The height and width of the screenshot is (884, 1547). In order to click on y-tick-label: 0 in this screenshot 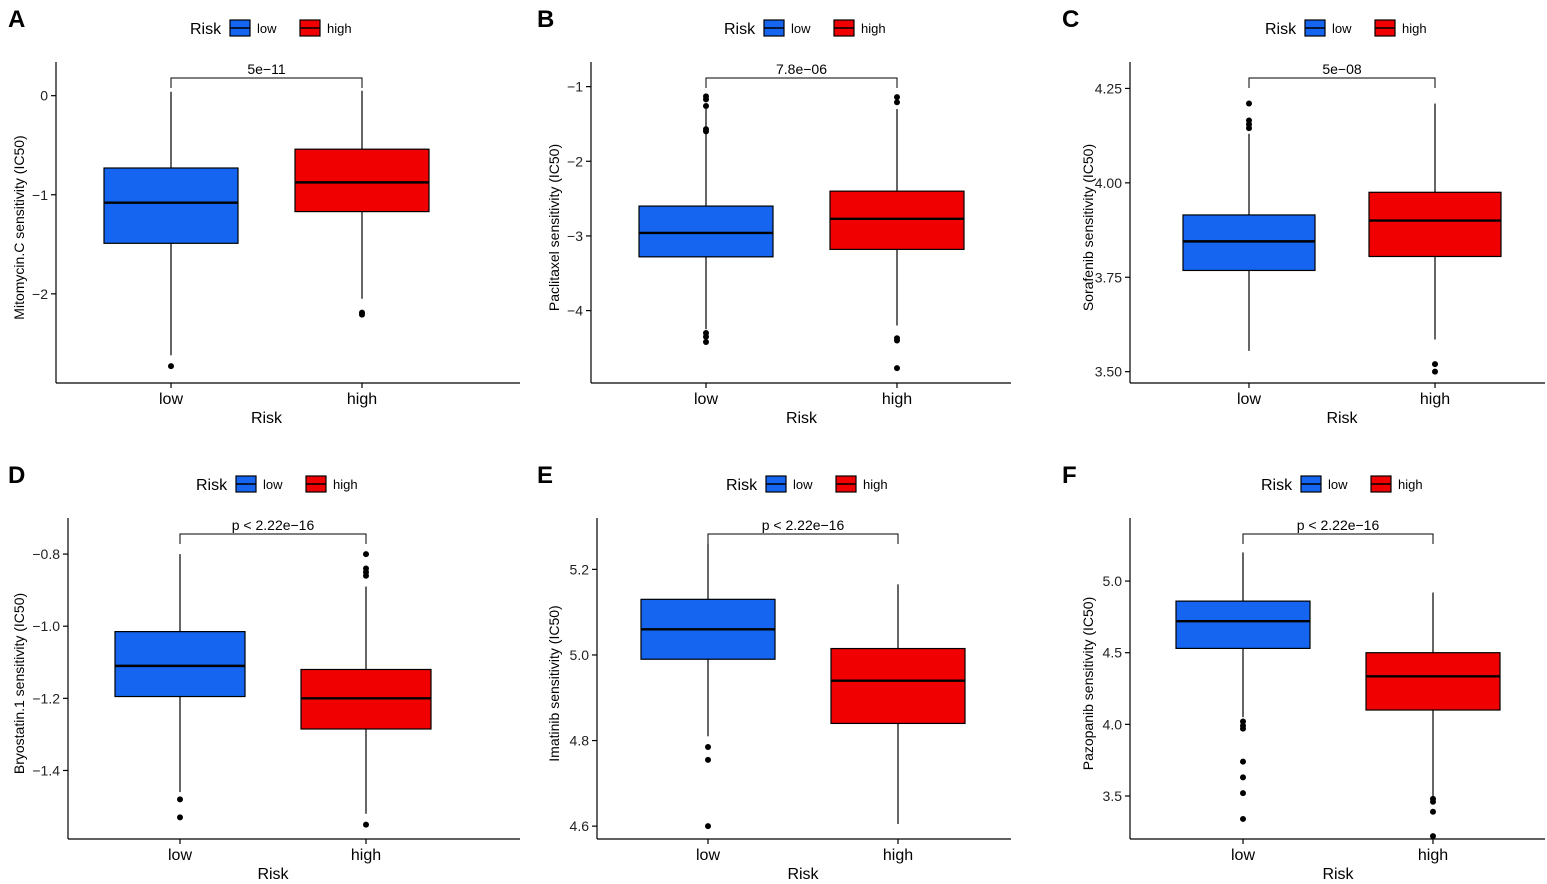, I will do `click(44, 96)`.